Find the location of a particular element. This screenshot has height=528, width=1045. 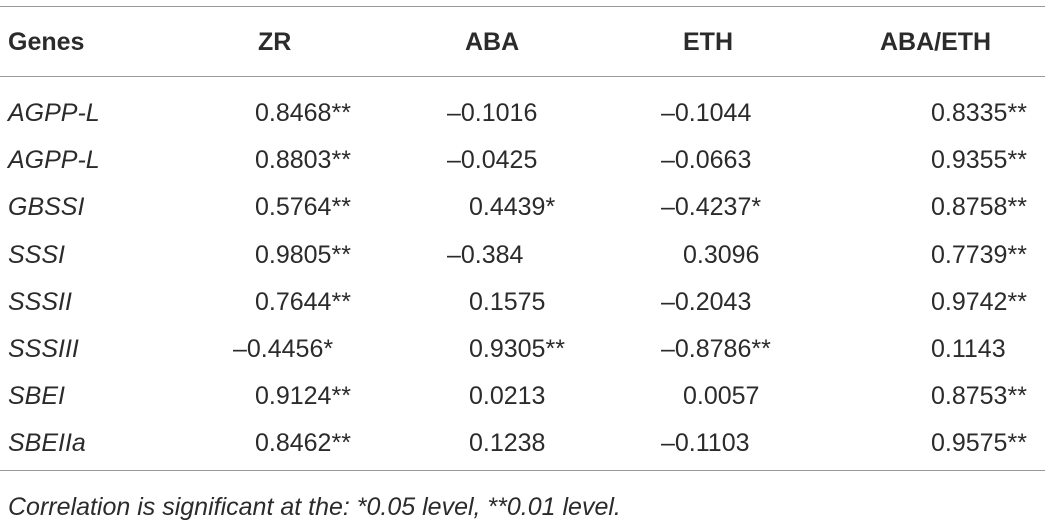

correlation-value: 0.9805** is located at coordinates (303, 254).